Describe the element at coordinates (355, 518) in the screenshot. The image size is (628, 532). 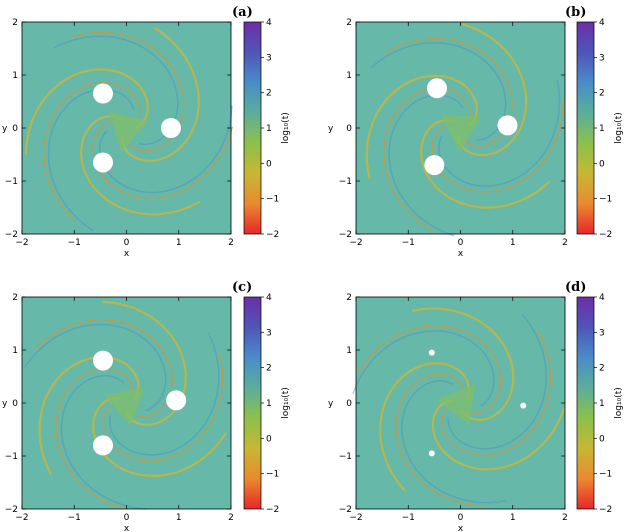
I see `x-tick-label: −2` at that location.